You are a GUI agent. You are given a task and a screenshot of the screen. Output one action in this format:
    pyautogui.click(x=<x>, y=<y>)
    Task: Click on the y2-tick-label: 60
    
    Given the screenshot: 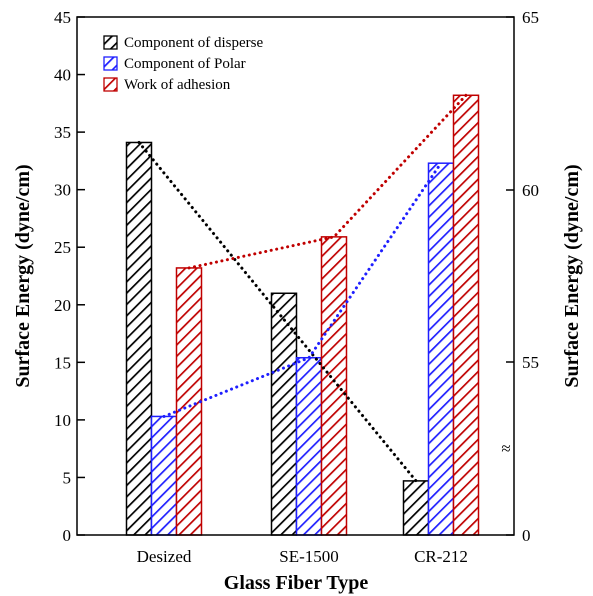 What is the action you would take?
    pyautogui.click(x=530, y=190)
    